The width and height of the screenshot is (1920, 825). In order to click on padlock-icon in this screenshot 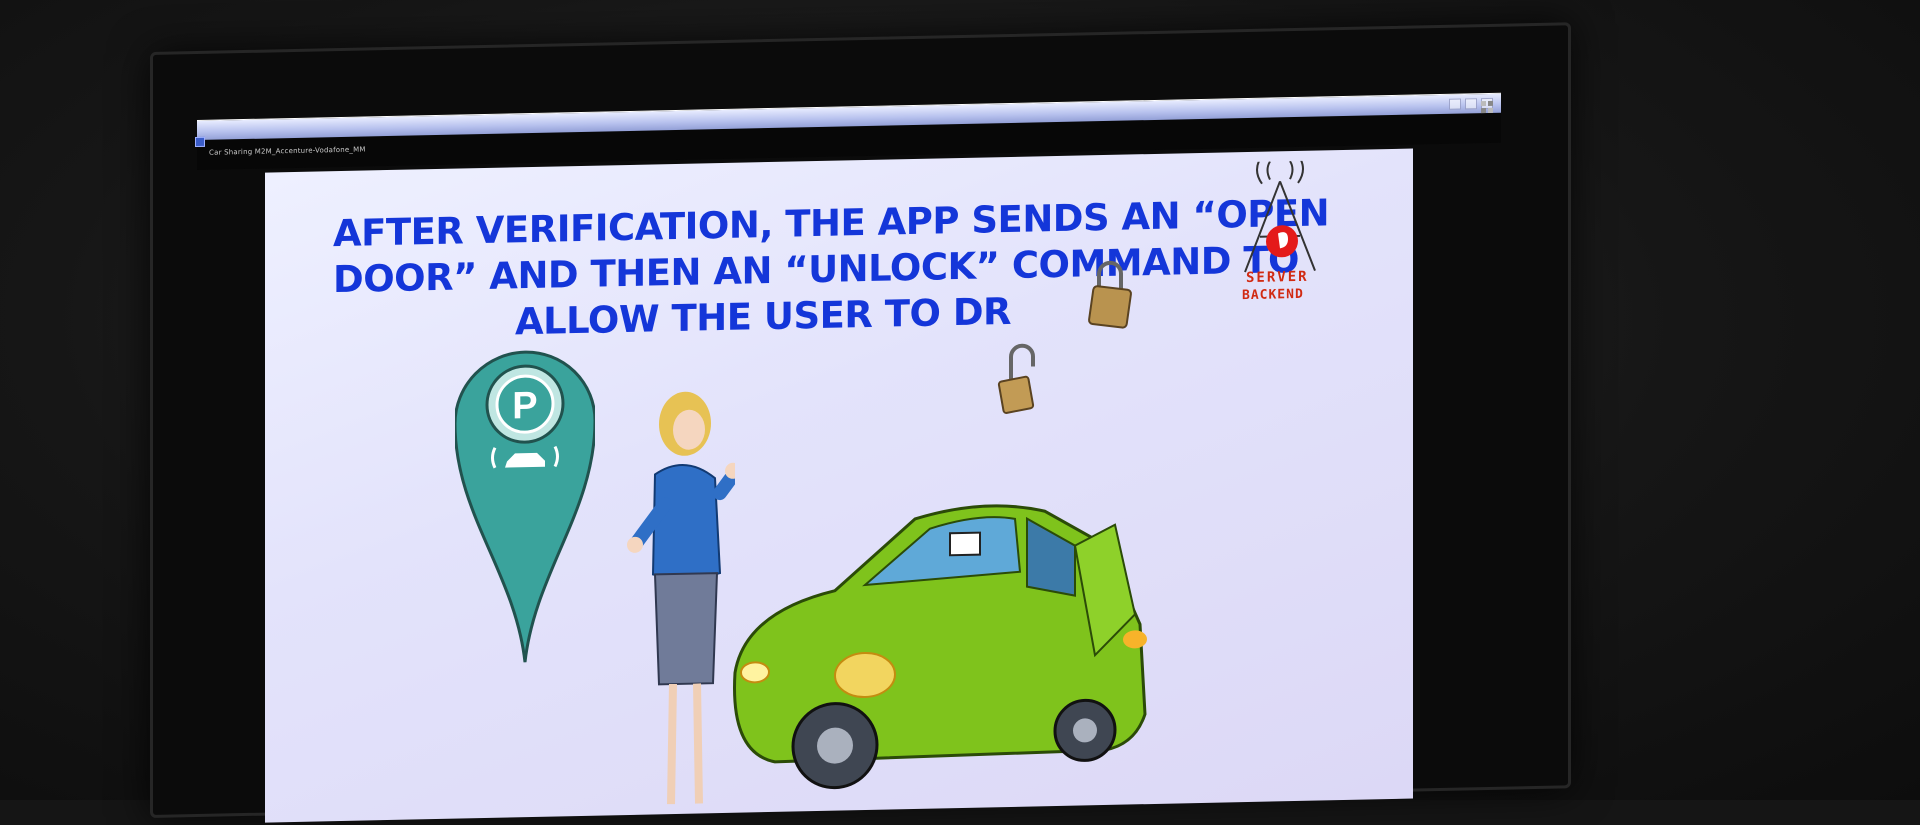, I will do `click(1110, 294)`.